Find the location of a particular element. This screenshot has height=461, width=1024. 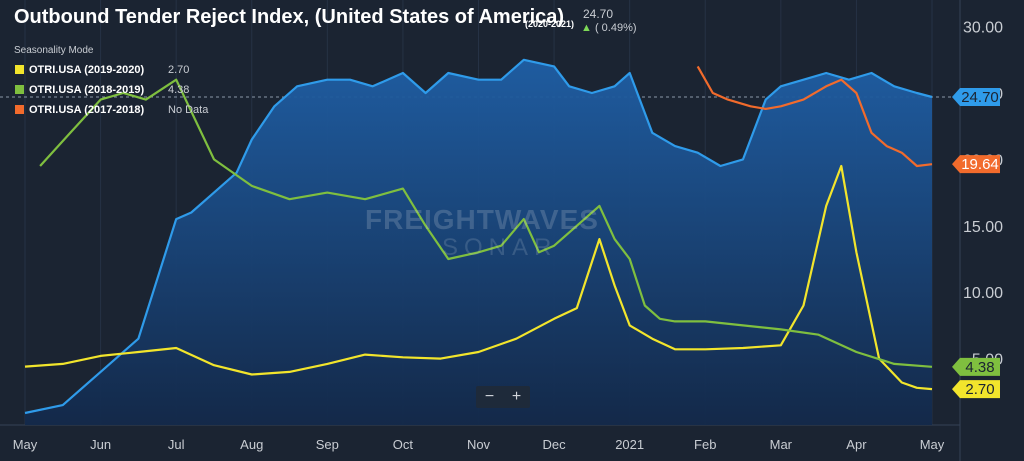

seasonality-heading: Seasonality Mode is located at coordinates (54, 50).